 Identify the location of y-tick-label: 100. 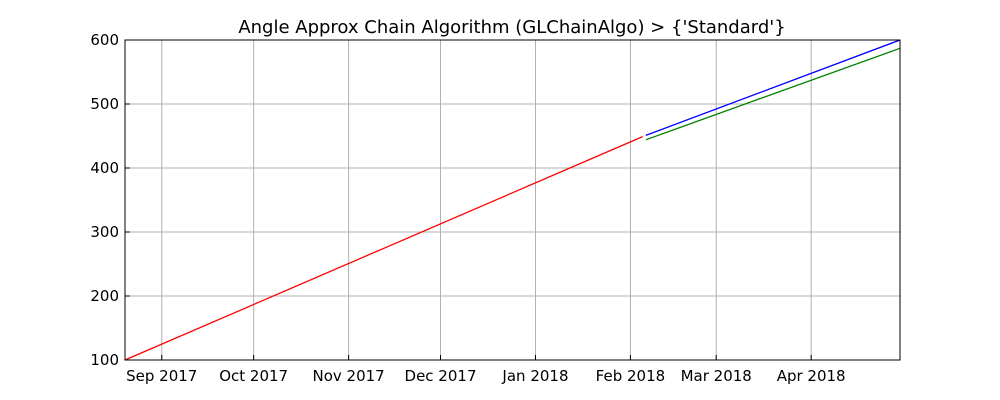
(104, 360).